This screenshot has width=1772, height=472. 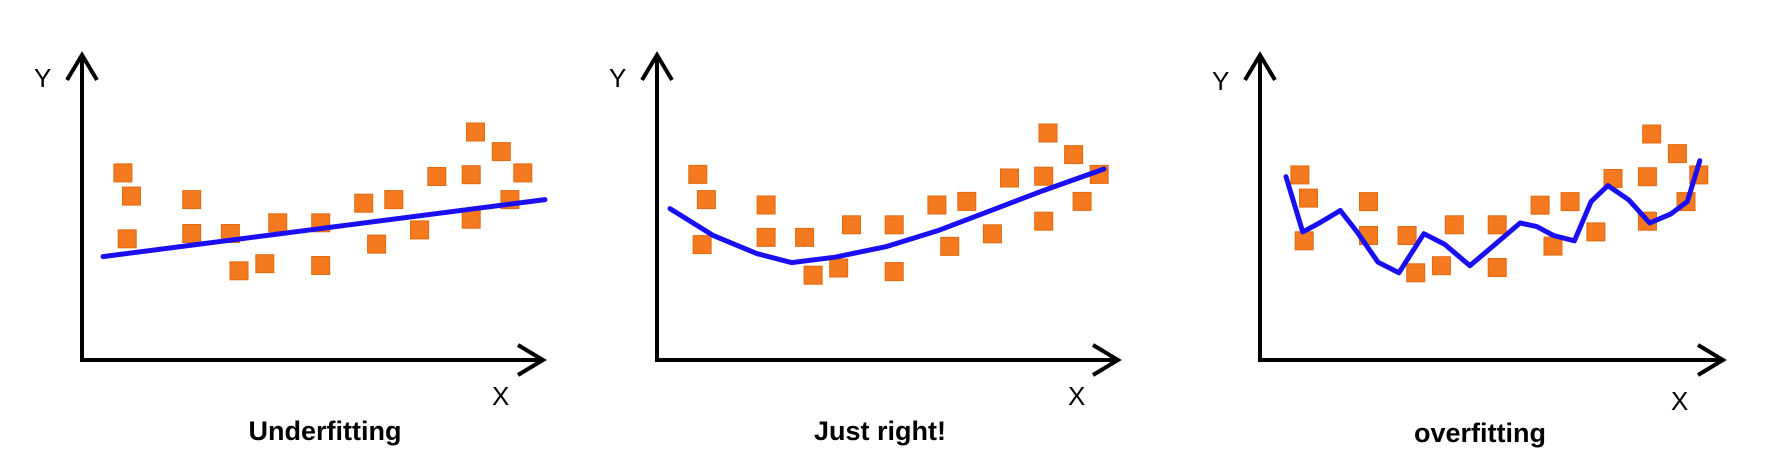 What do you see at coordinates (880, 431) in the screenshot?
I see `panel-title: Just right!` at bounding box center [880, 431].